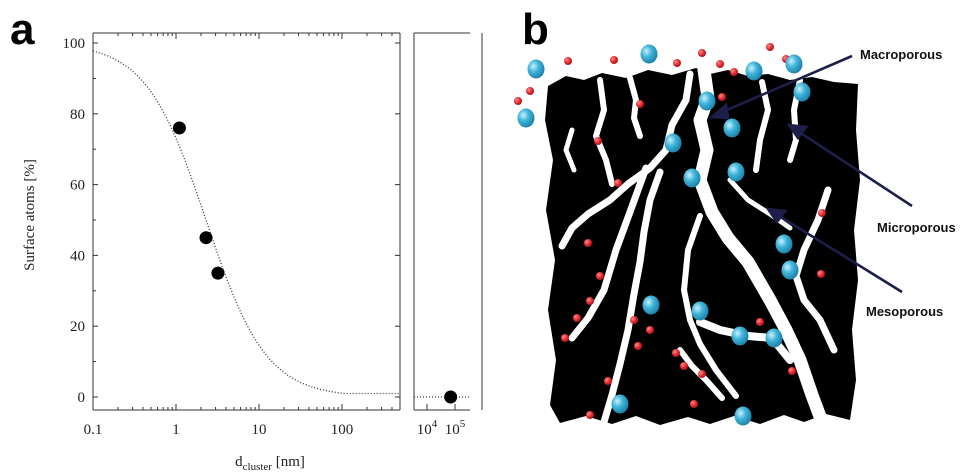 The image size is (979, 473). Describe the element at coordinates (74, 44) in the screenshot. I see `y-tick-label: 100` at that location.